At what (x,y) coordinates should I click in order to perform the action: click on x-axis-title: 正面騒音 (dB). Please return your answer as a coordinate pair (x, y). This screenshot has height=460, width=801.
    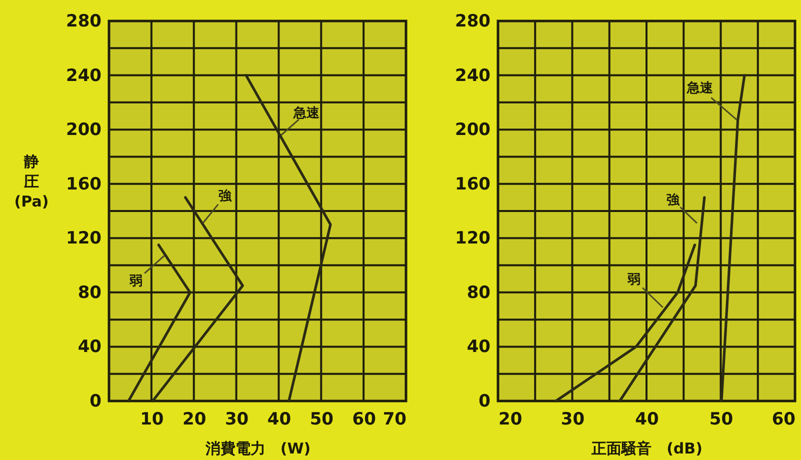
    Looking at the image, I should click on (646, 449).